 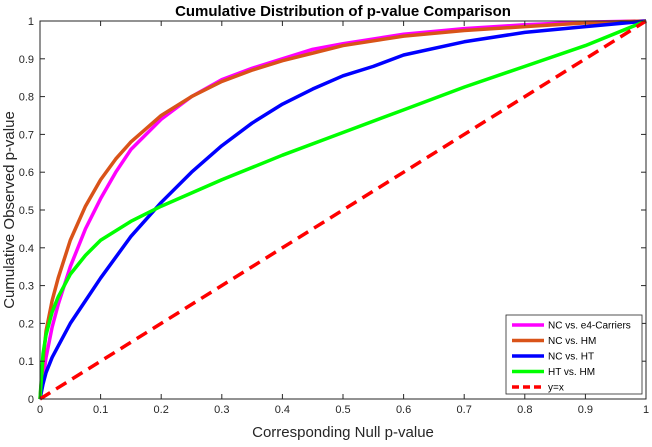 I want to click on x-axis-label: Corresponding Null p-value, so click(x=343, y=432).